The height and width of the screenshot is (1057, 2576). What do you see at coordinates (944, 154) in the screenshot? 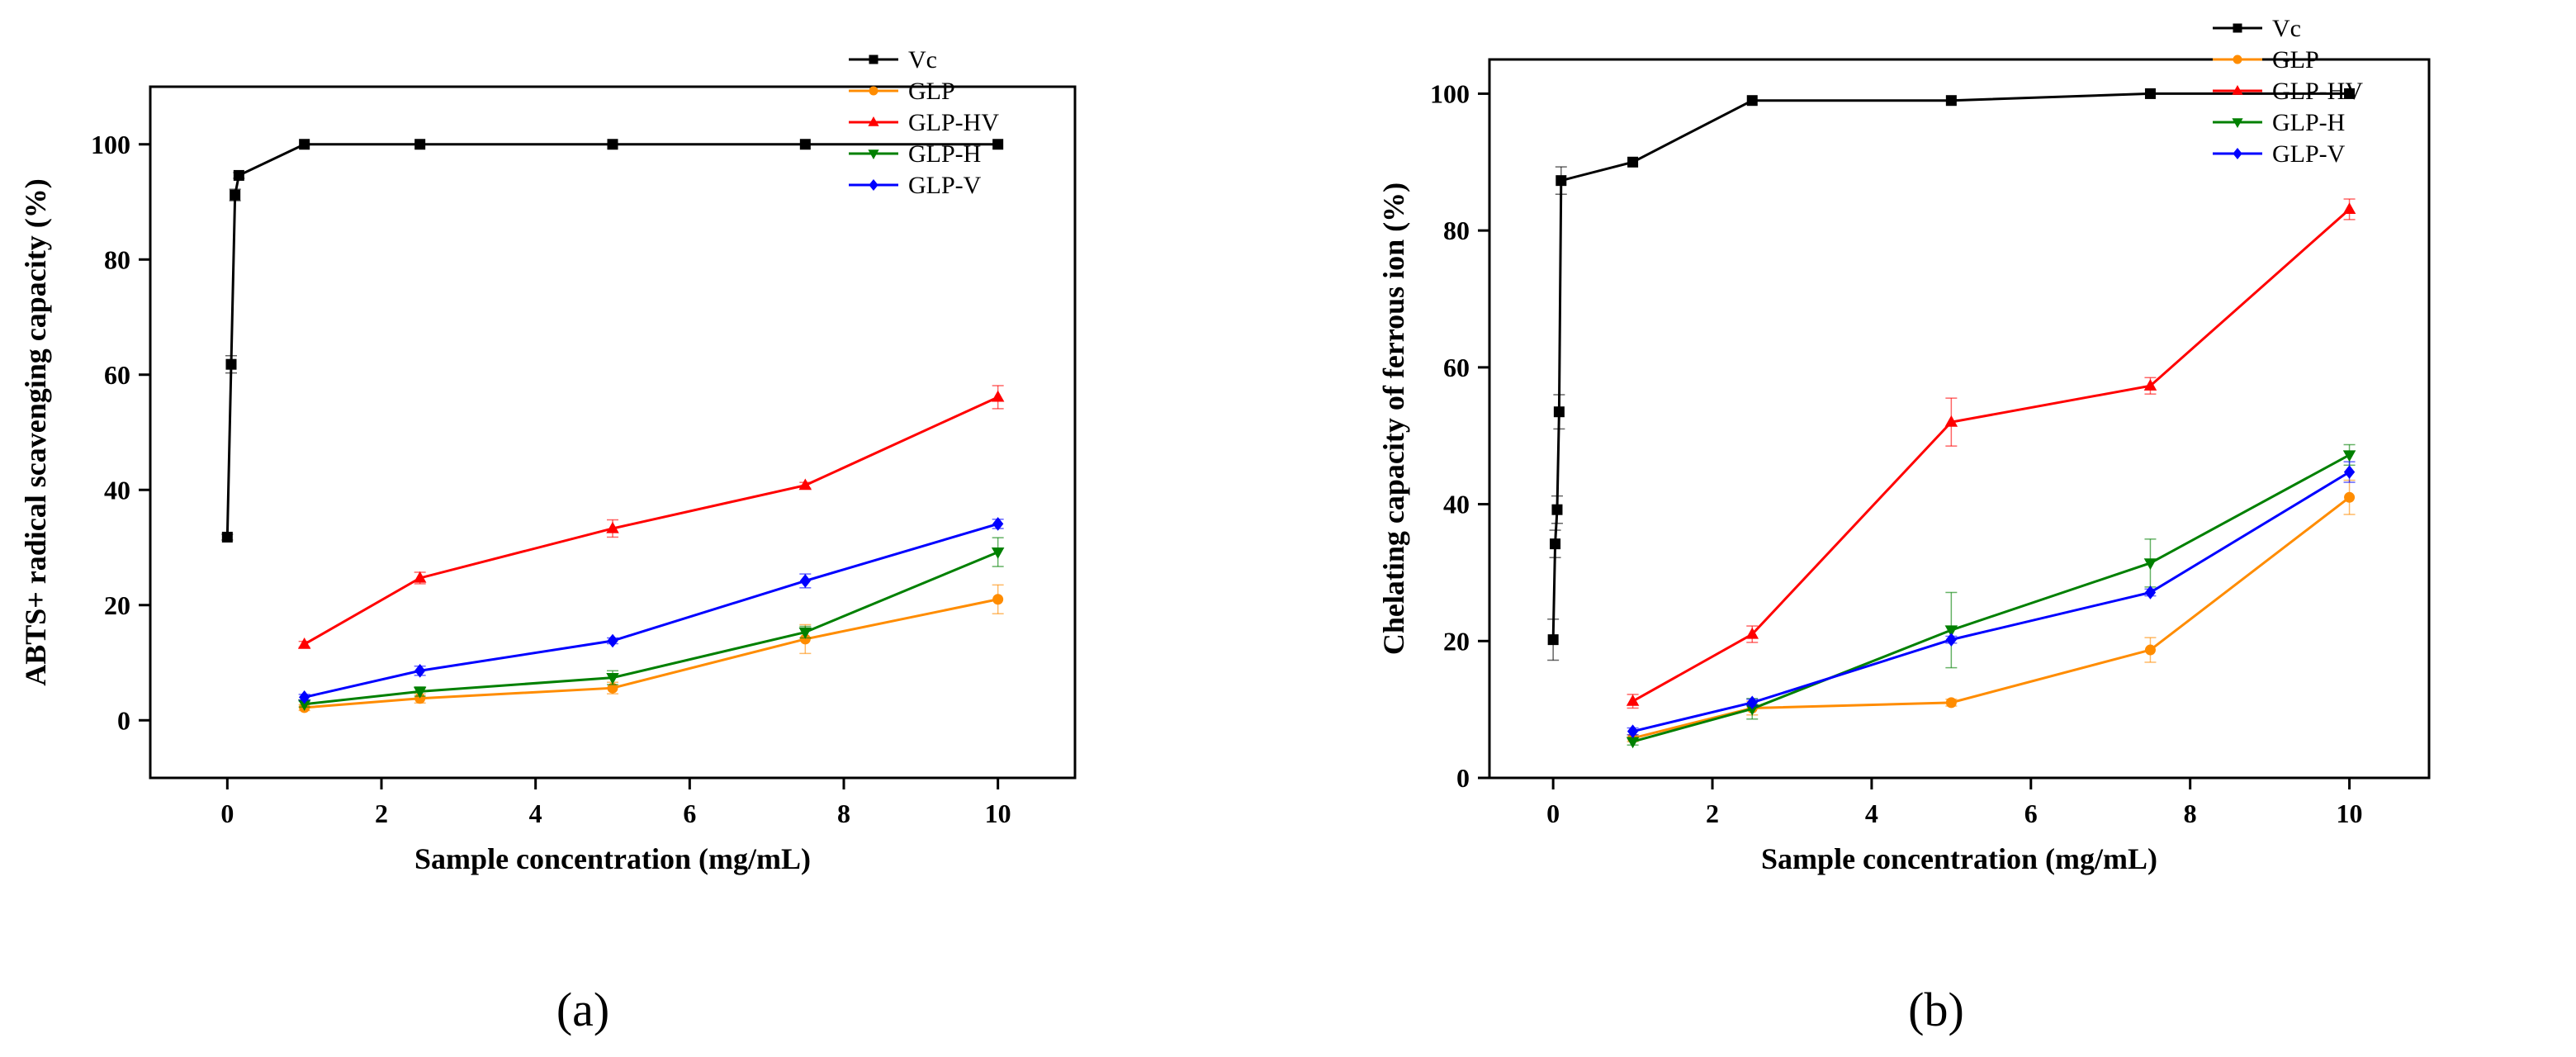
I see `legend-label: GLP-H` at bounding box center [944, 154].